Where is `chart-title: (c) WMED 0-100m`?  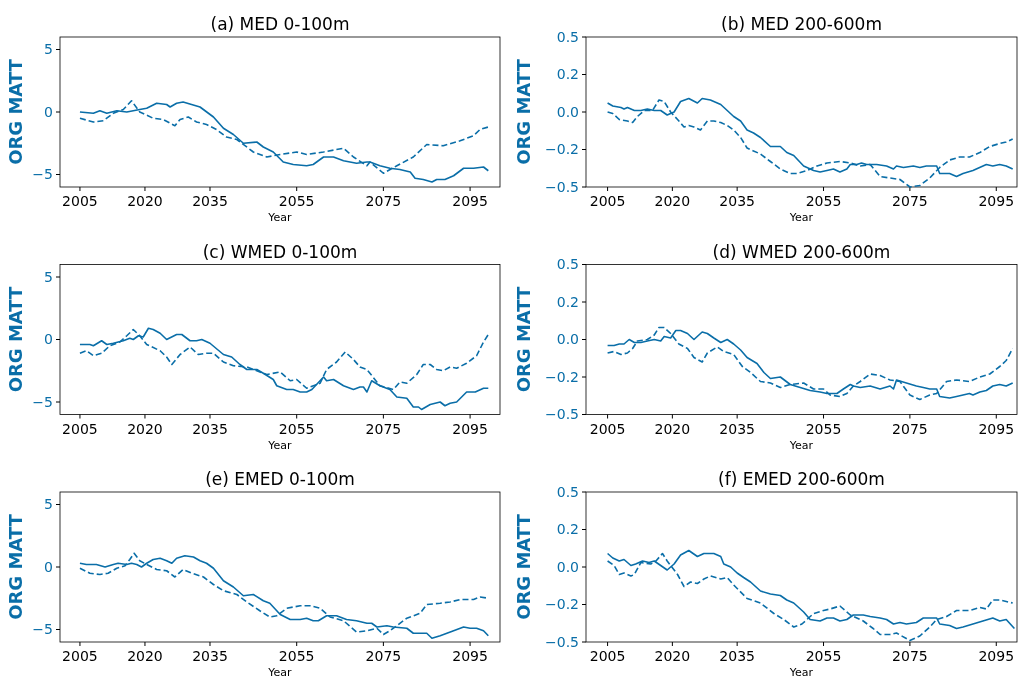
chart-title: (c) WMED 0-100m is located at coordinates (280, 251).